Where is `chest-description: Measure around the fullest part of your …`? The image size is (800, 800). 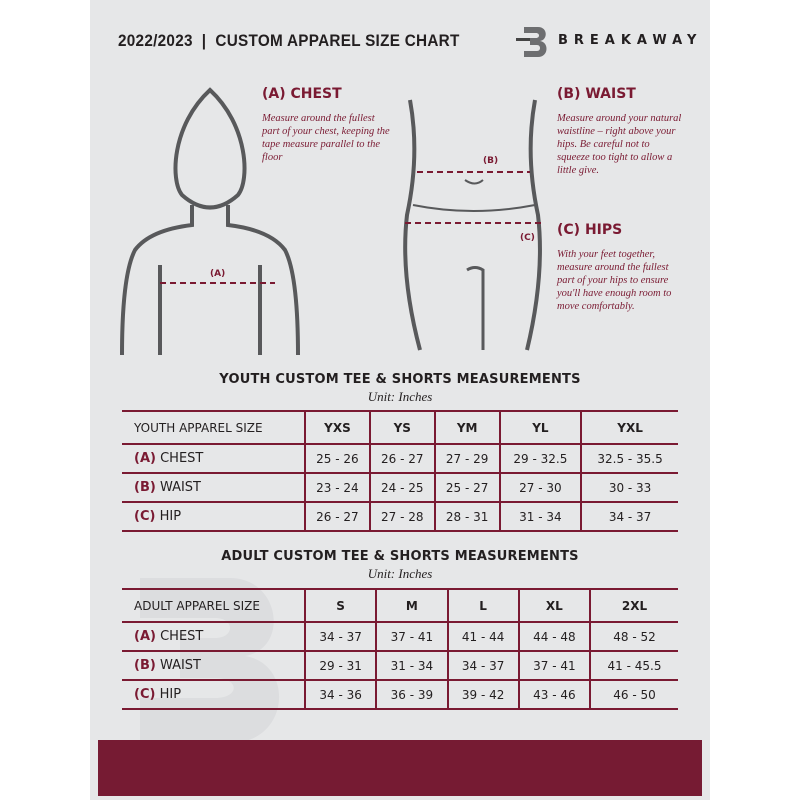 chest-description: Measure around the fullest part of your … is located at coordinates (326, 138).